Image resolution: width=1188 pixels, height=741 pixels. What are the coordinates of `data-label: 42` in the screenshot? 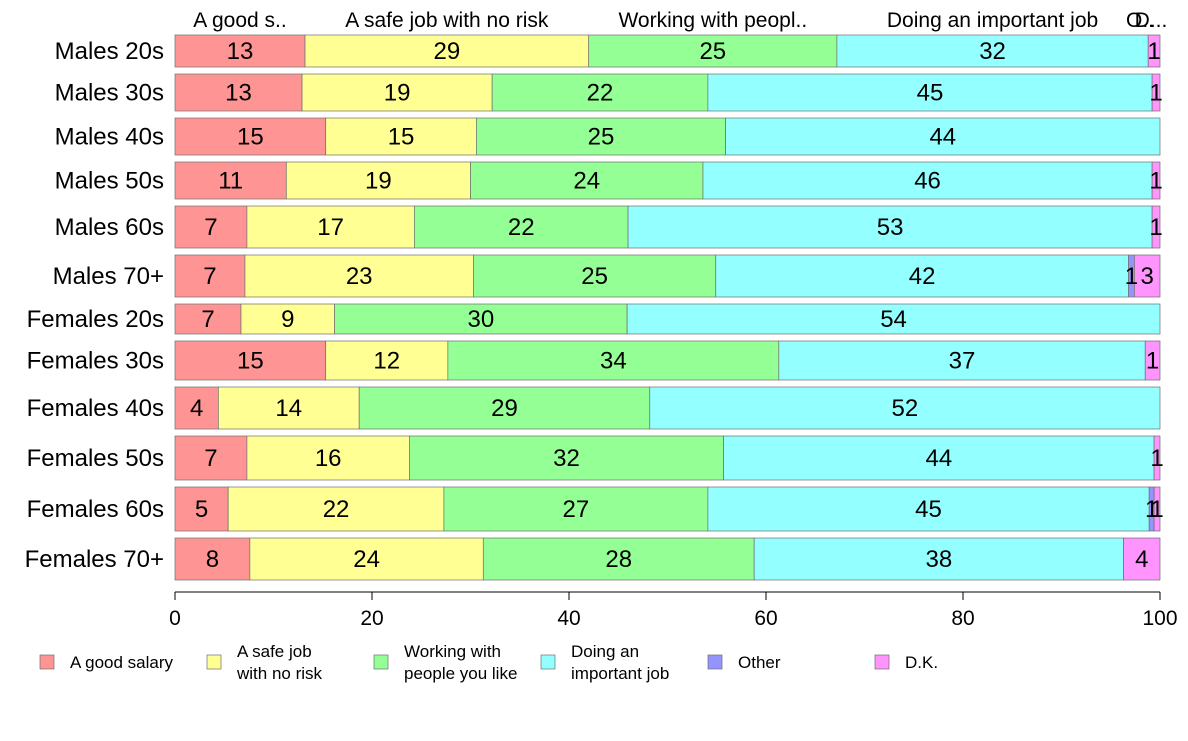 It's located at (922, 276).